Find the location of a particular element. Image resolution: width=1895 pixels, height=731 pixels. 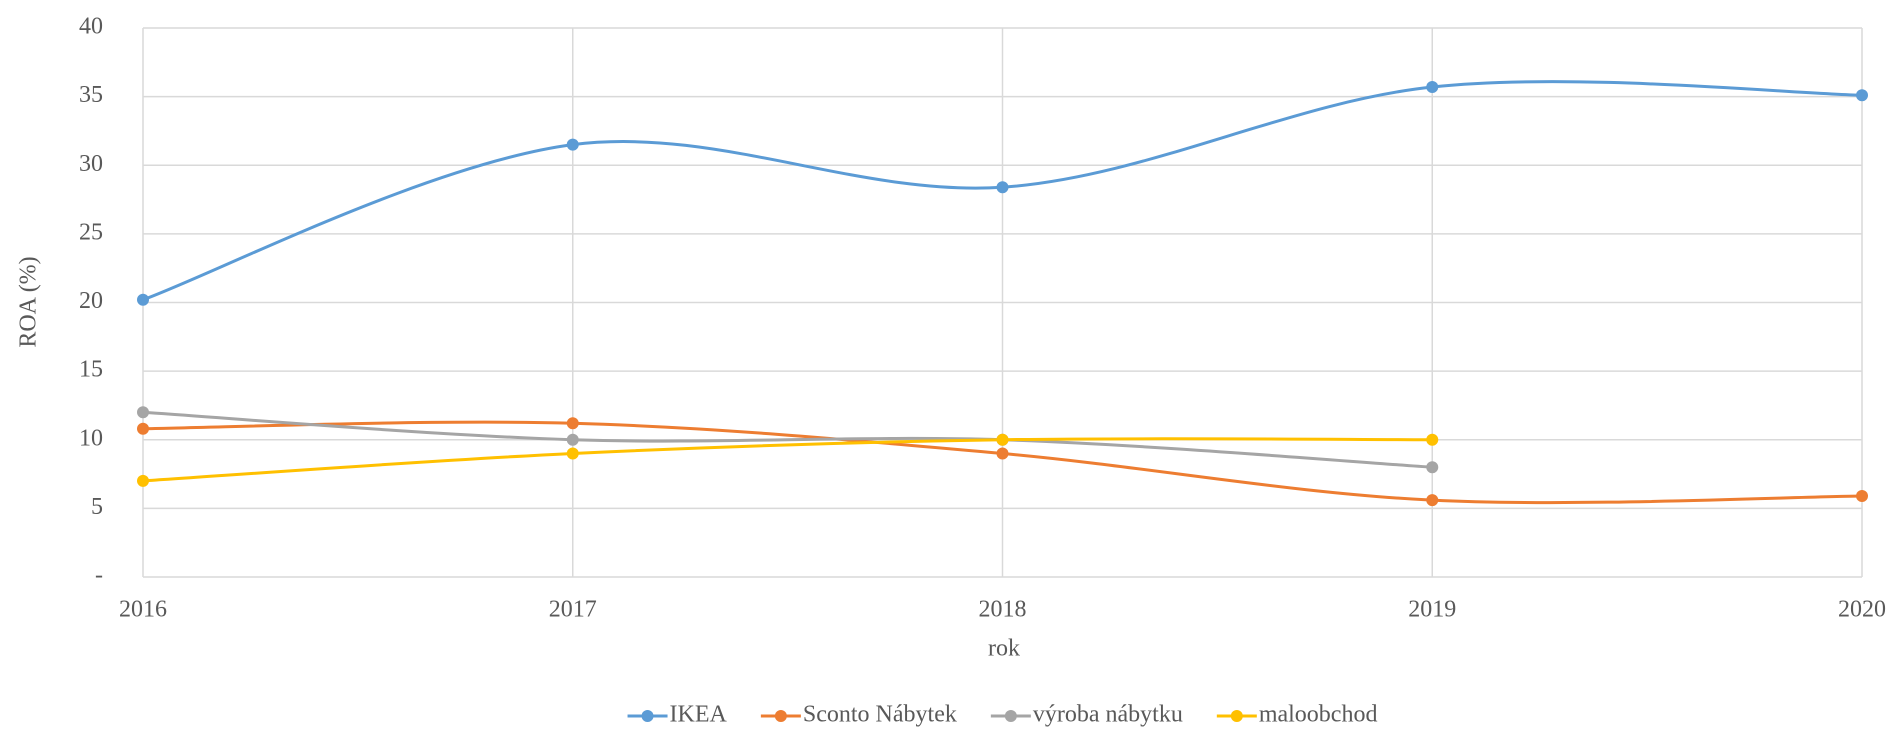

y-tick-label: 35 is located at coordinates (91, 95).